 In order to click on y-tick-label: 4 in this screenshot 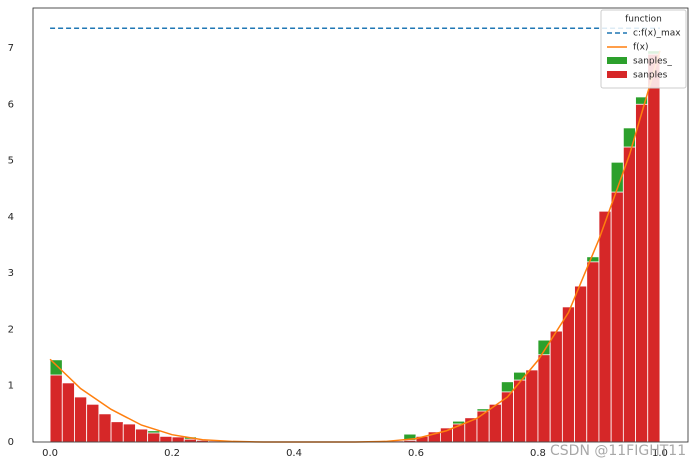, I will do `click(11, 217)`.